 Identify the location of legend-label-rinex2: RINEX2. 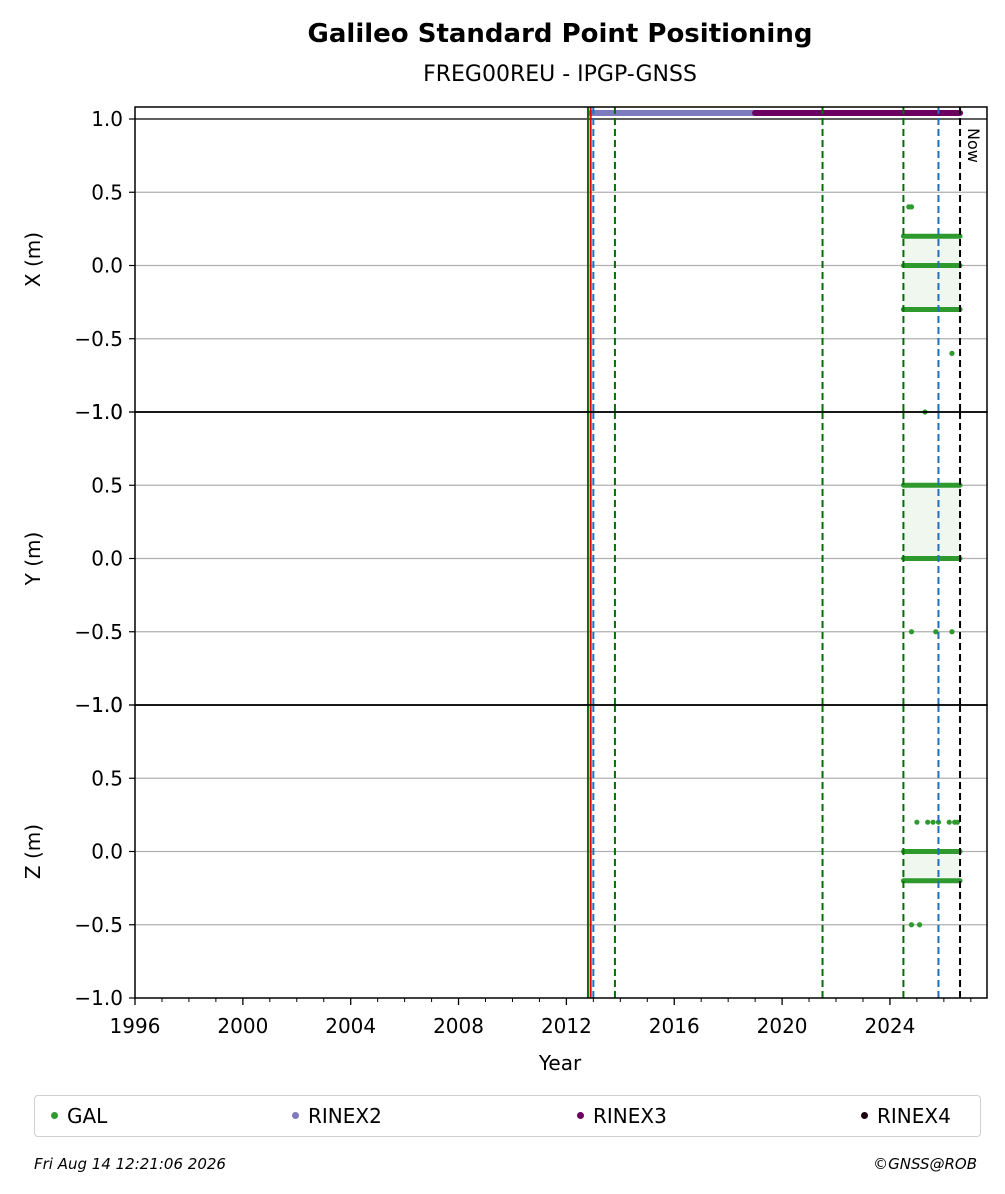
(345, 1116).